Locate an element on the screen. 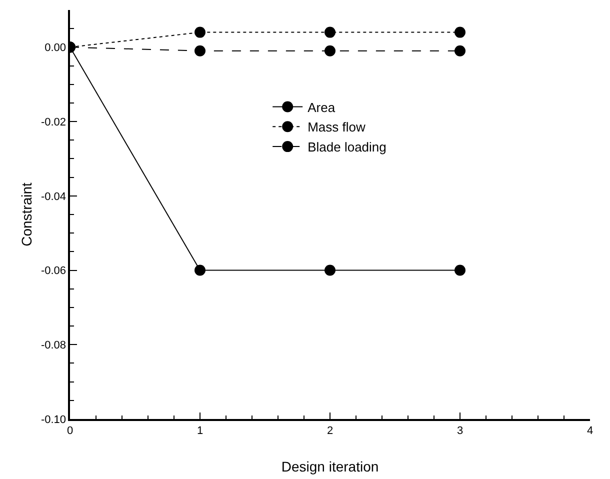  y-tick-label: -0.04 is located at coordinates (53, 196).